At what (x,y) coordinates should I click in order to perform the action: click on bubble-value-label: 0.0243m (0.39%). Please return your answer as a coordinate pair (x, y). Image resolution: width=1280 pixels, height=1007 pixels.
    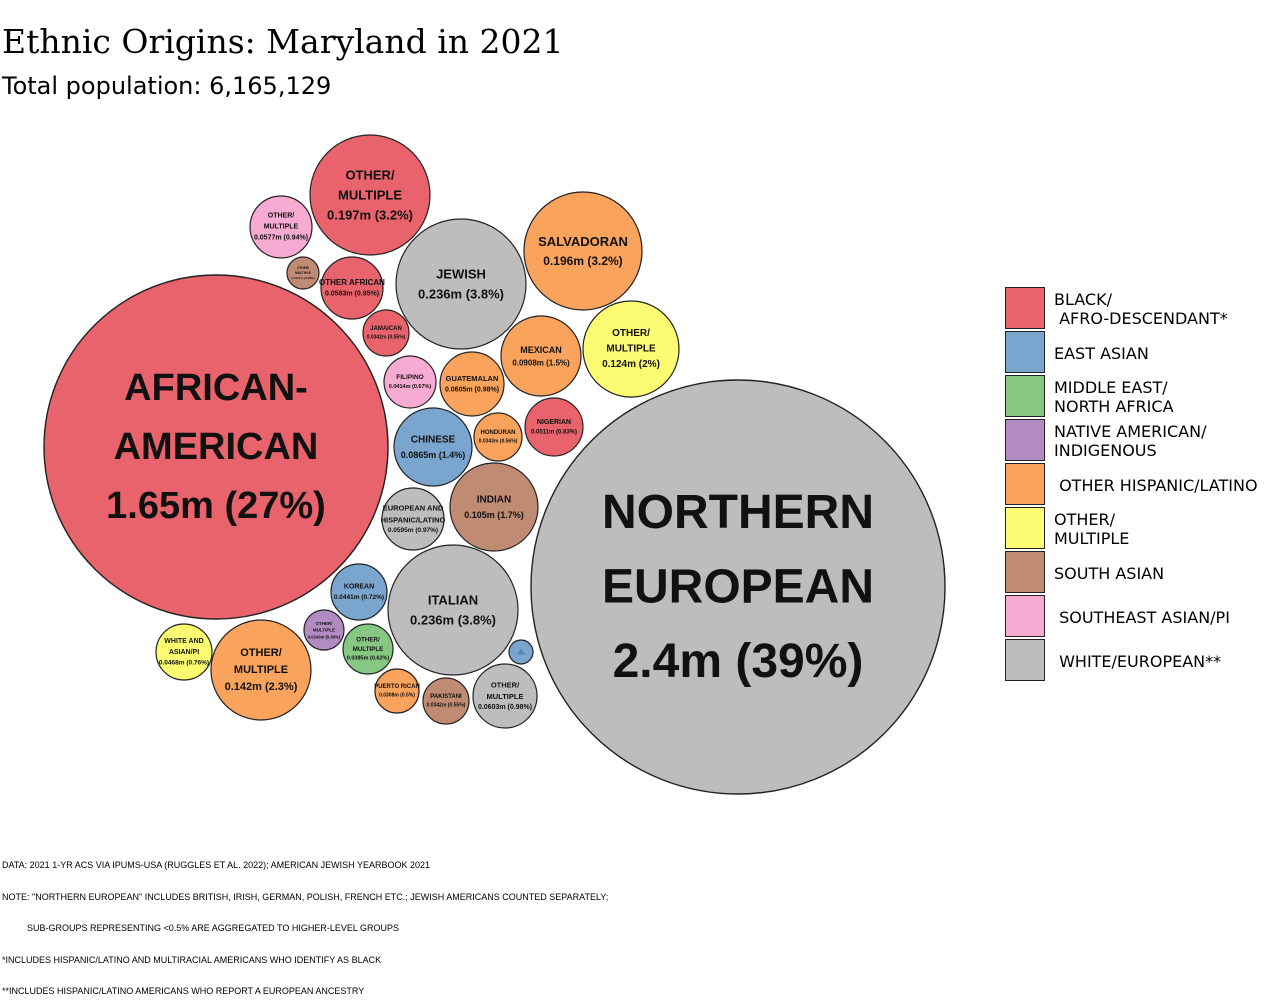
    Looking at the image, I should click on (324, 636).